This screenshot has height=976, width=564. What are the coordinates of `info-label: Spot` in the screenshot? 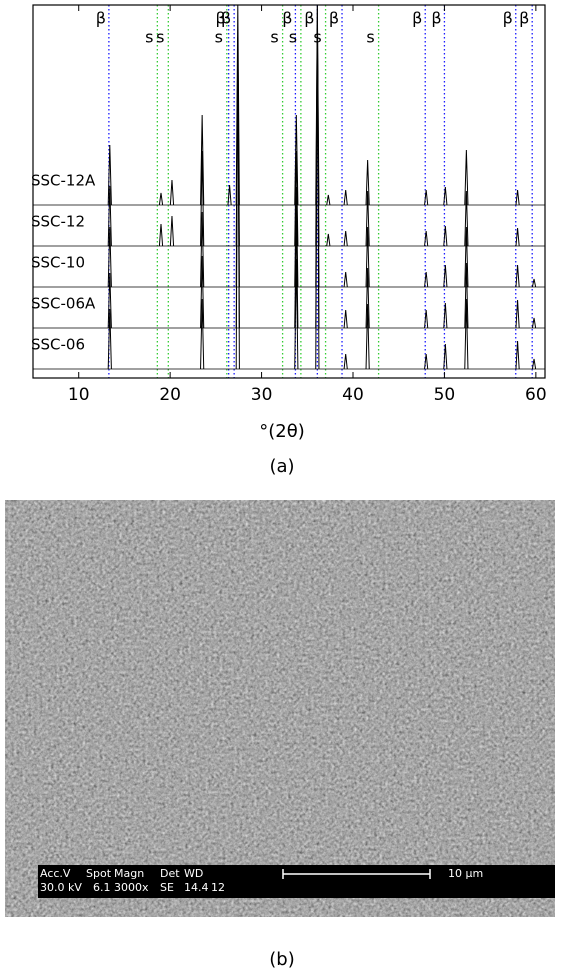 It's located at (99, 873).